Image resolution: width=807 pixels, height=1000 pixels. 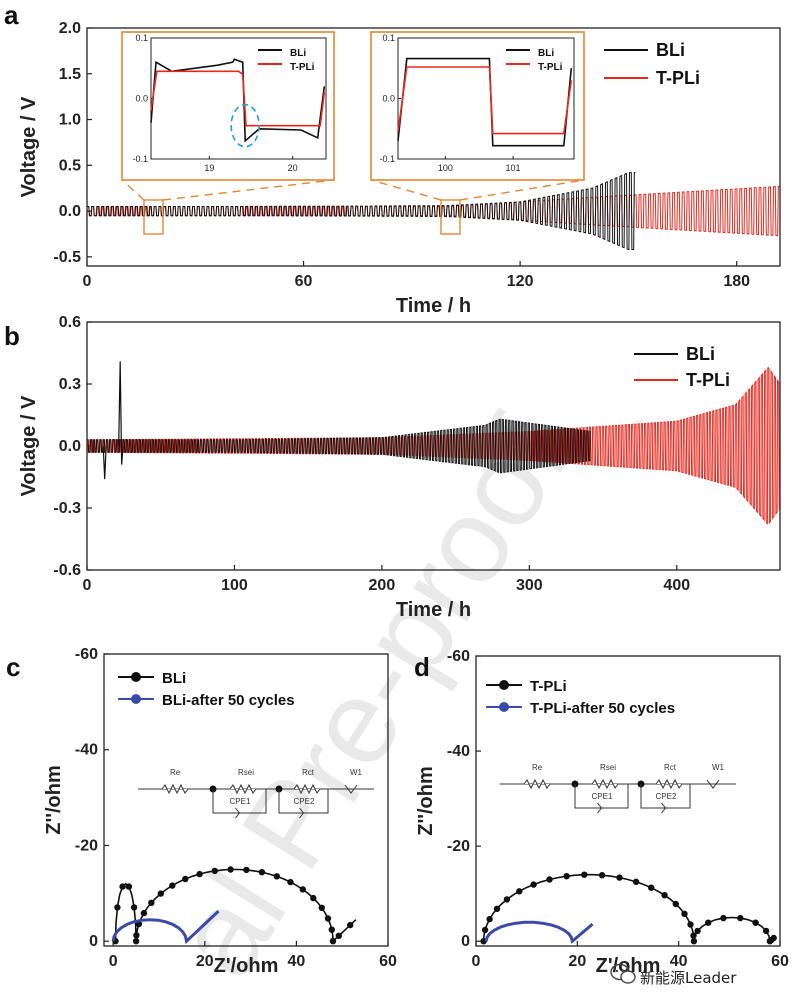 What do you see at coordinates (485, 100) in the screenshot?
I see `panel-a-inset-2-series-tpli` at bounding box center [485, 100].